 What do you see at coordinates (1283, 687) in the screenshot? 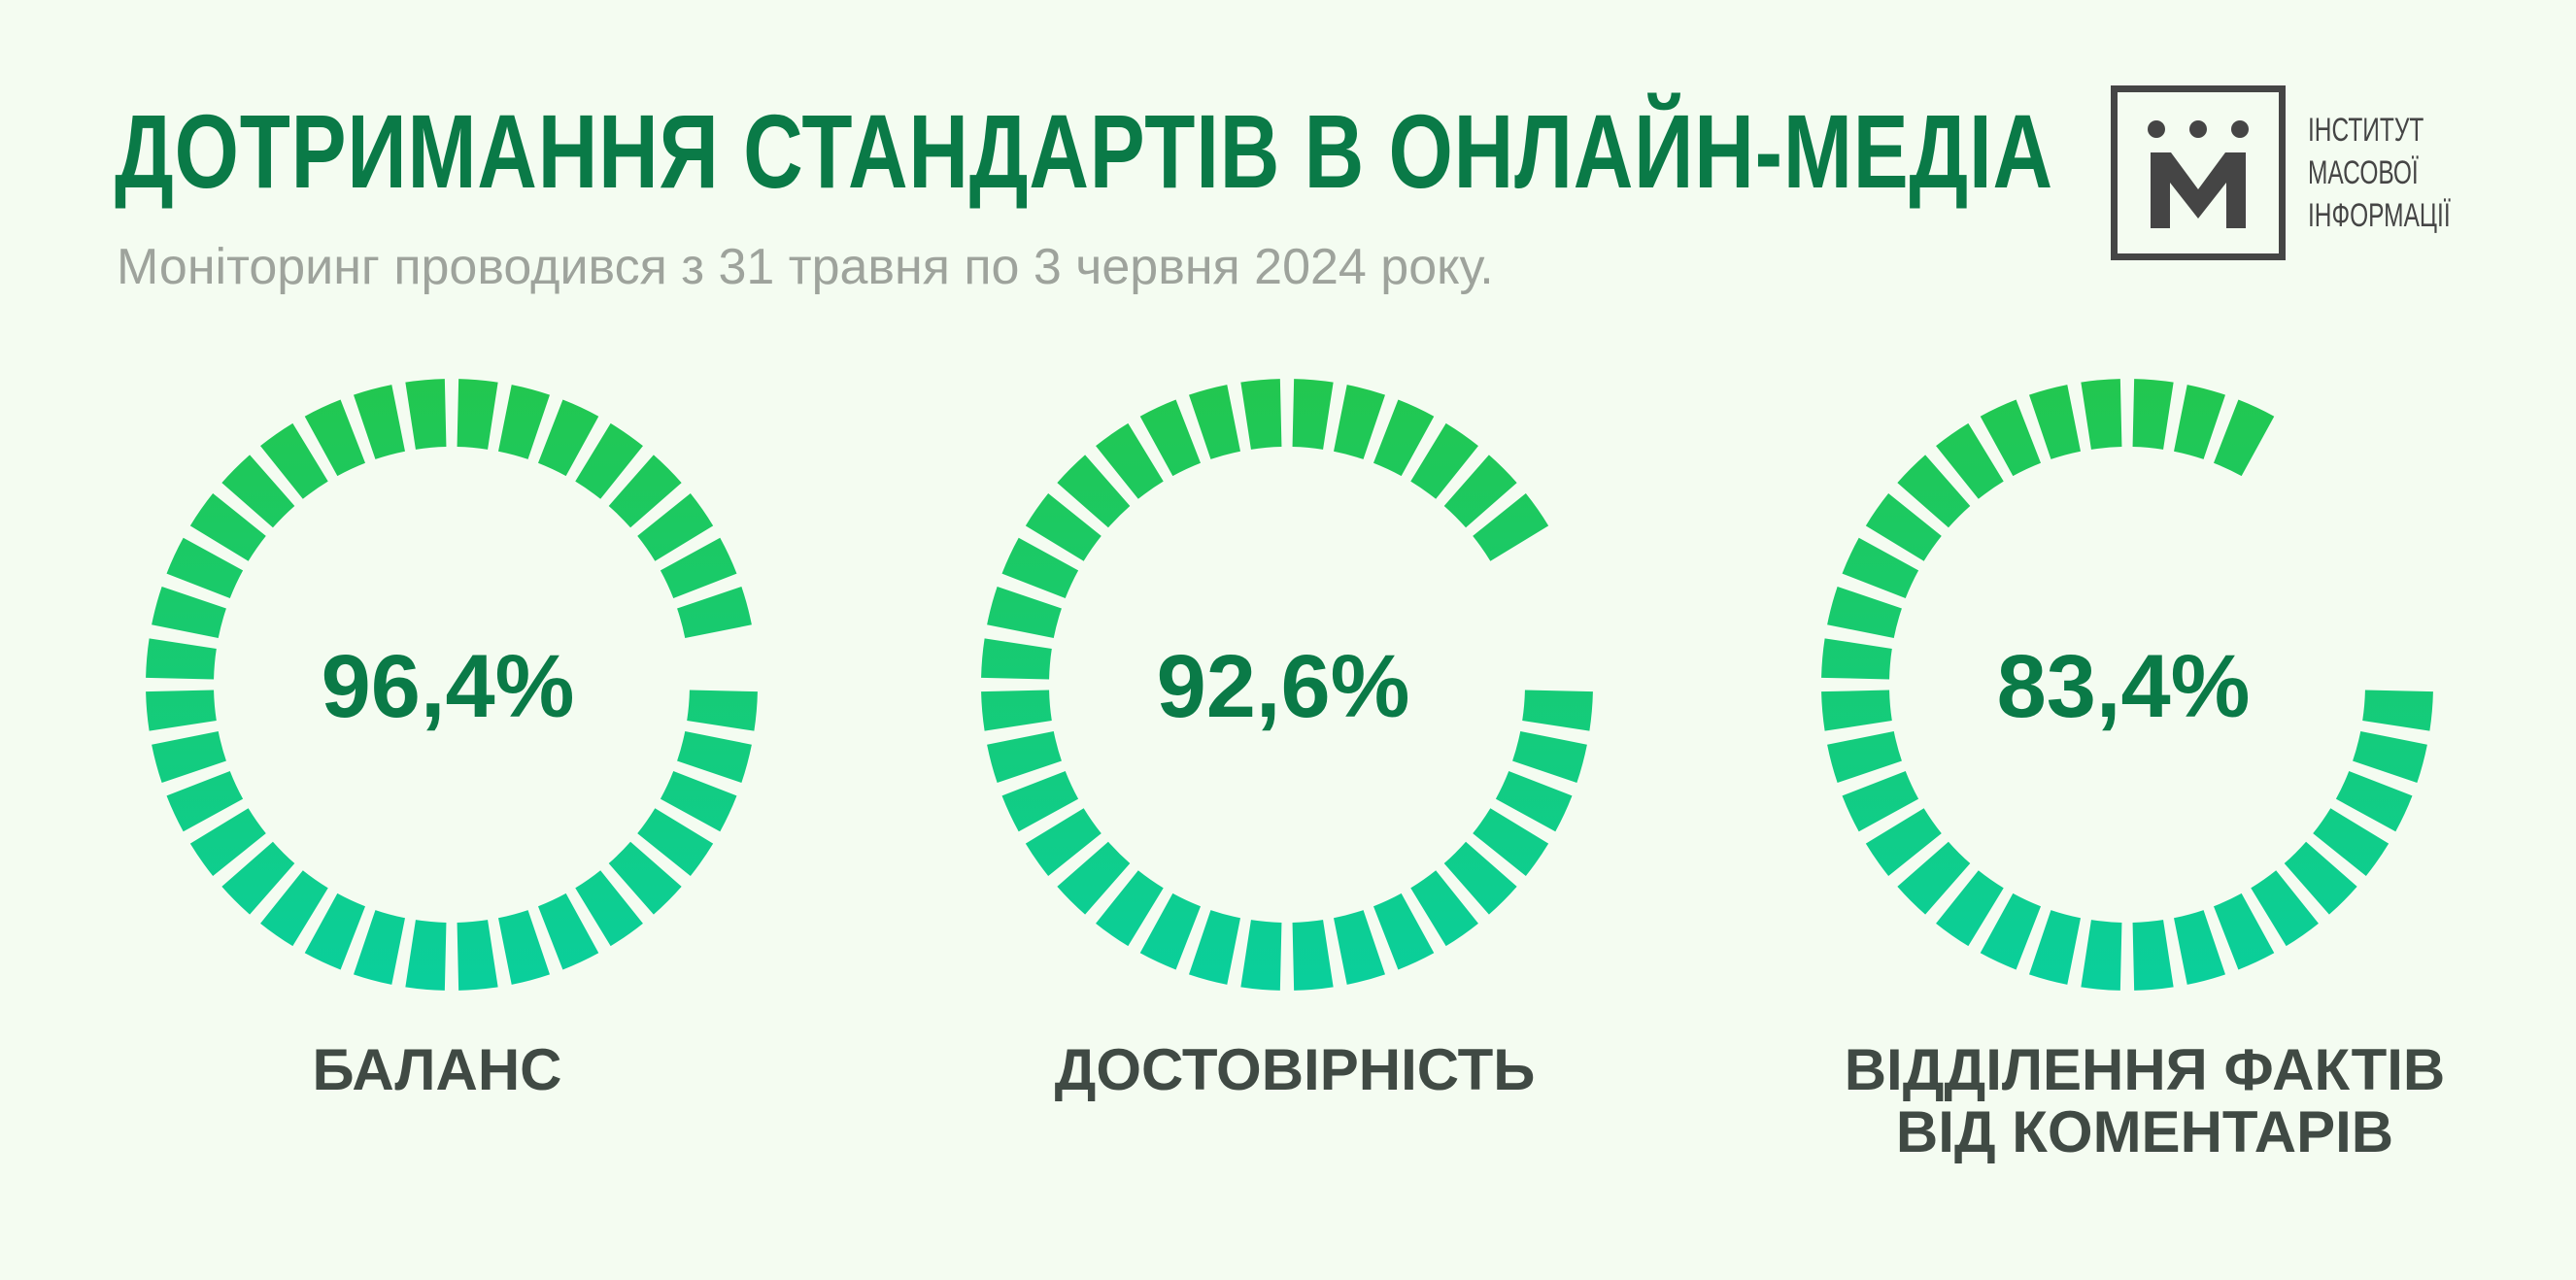
I see `gauge-value-label: 92,6%` at bounding box center [1283, 687].